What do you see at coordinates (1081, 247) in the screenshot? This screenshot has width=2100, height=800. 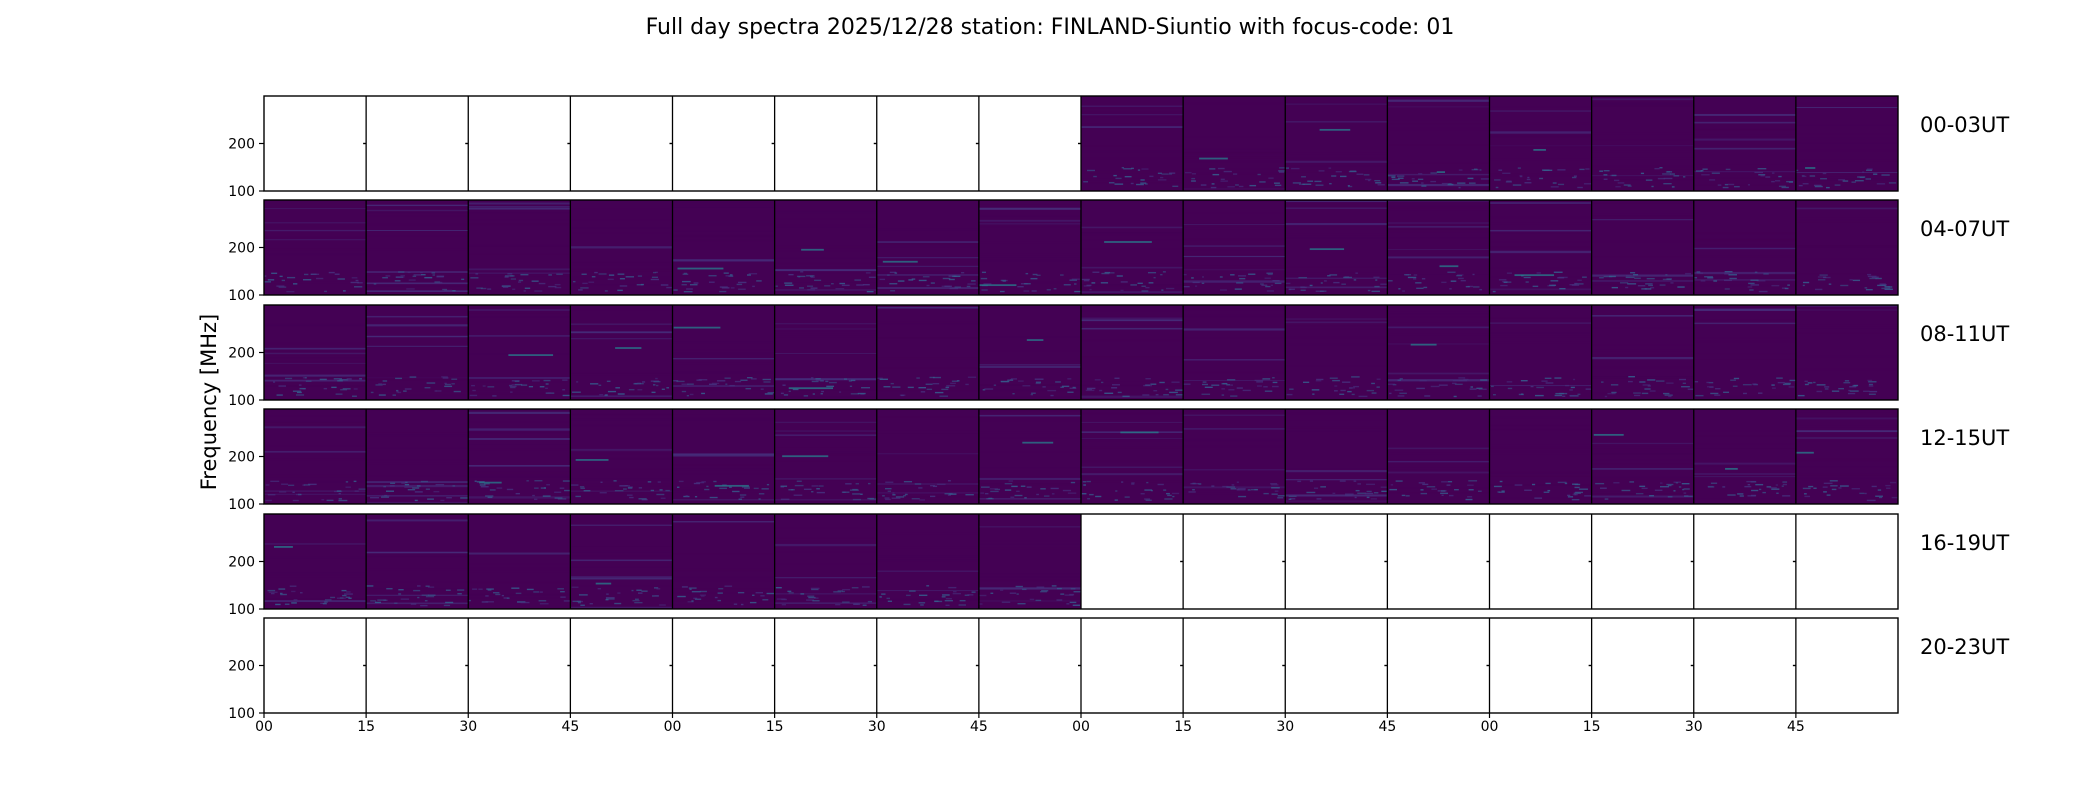 I see `row-content` at bounding box center [1081, 247].